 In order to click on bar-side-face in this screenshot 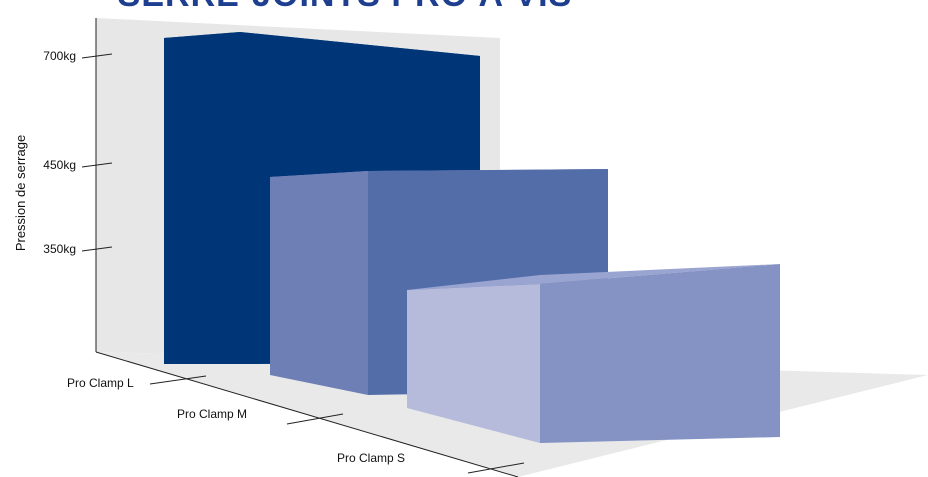, I will do `click(660, 353)`.